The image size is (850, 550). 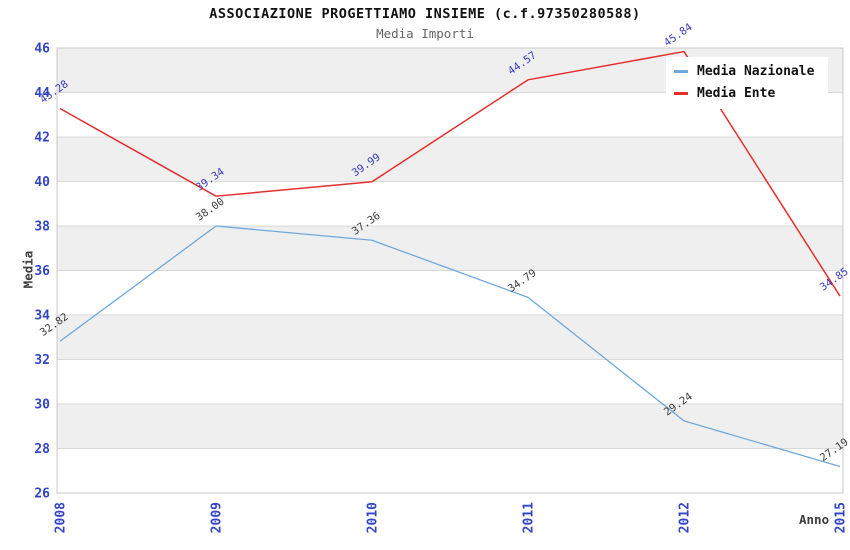 What do you see at coordinates (425, 33) in the screenshot?
I see `chart-subtitle: Media Importi` at bounding box center [425, 33].